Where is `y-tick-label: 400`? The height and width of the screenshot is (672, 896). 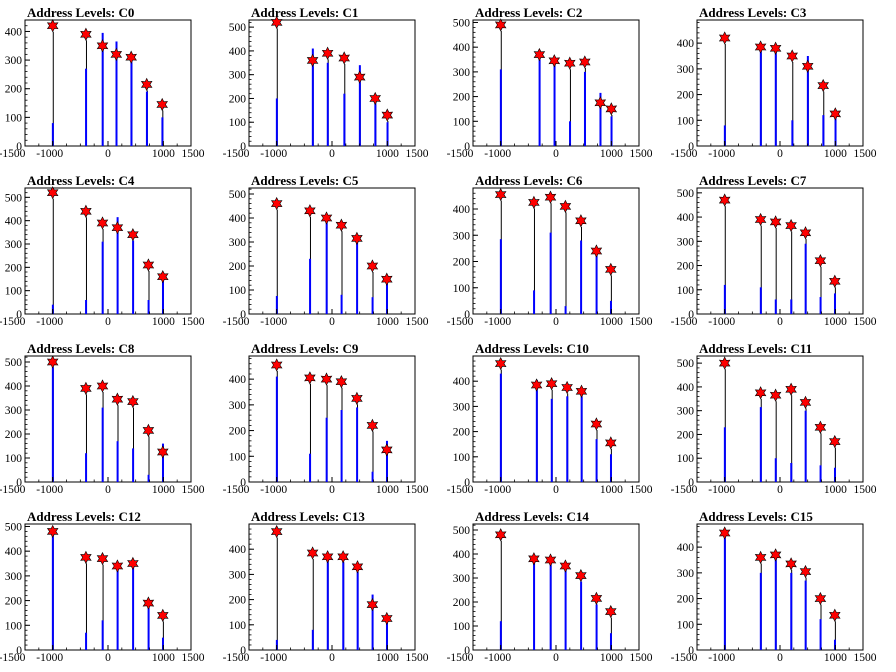 y-tick-label: 400 is located at coordinates (686, 548).